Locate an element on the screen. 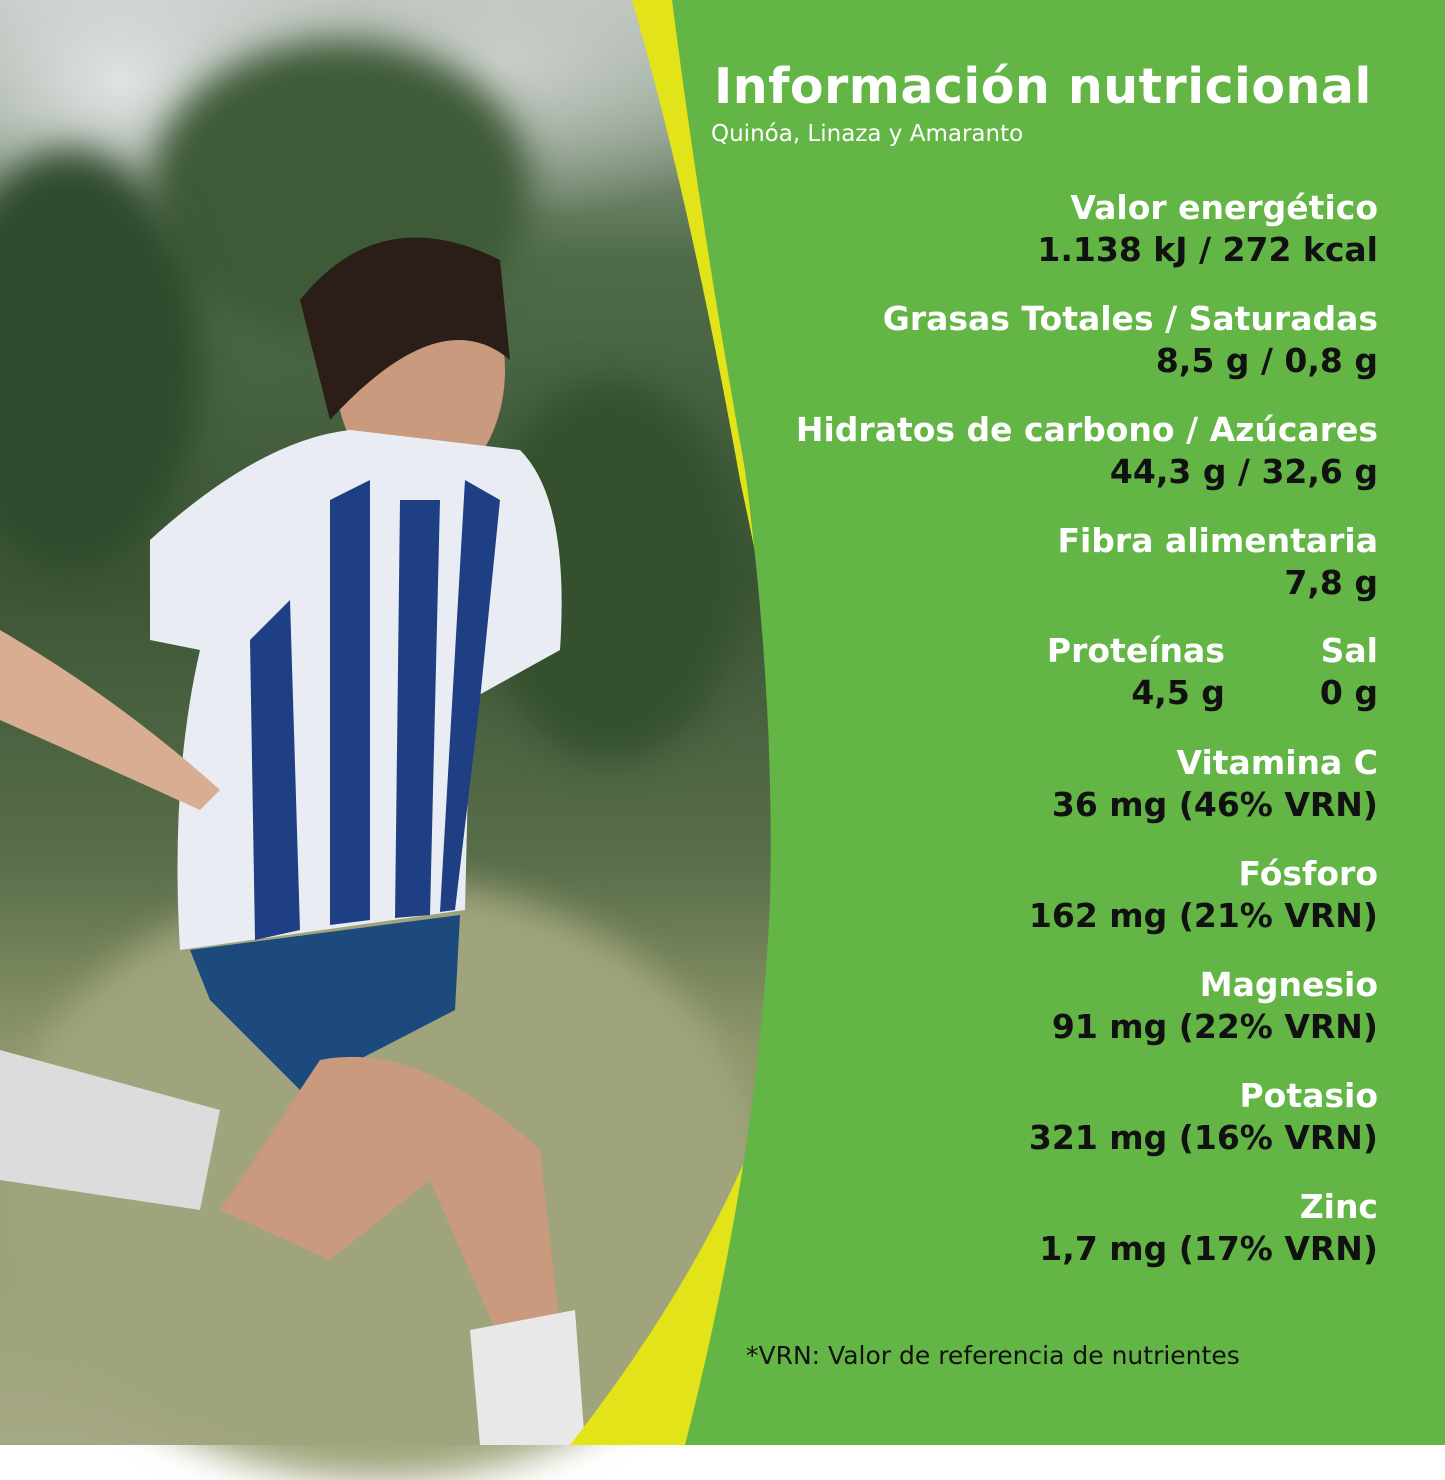 The height and width of the screenshot is (1480, 1445). nutrient-label: Grasas Totales / Saturadas is located at coordinates (1130, 318).